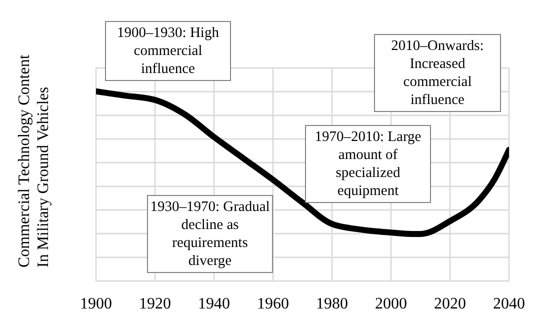 The image size is (550, 333). I want to click on x-tick-label: 1920, so click(155, 303).